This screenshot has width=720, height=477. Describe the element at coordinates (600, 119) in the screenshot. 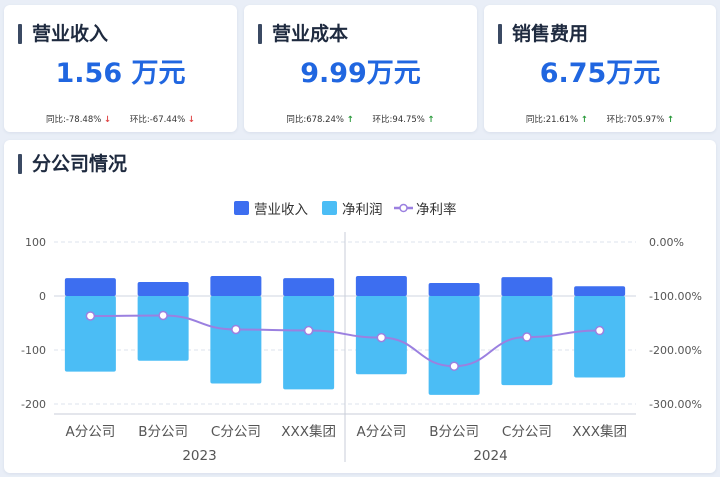

I see `kpi-comparison: 同比:21.61% ↑ 环比:705.97% ↑` at that location.